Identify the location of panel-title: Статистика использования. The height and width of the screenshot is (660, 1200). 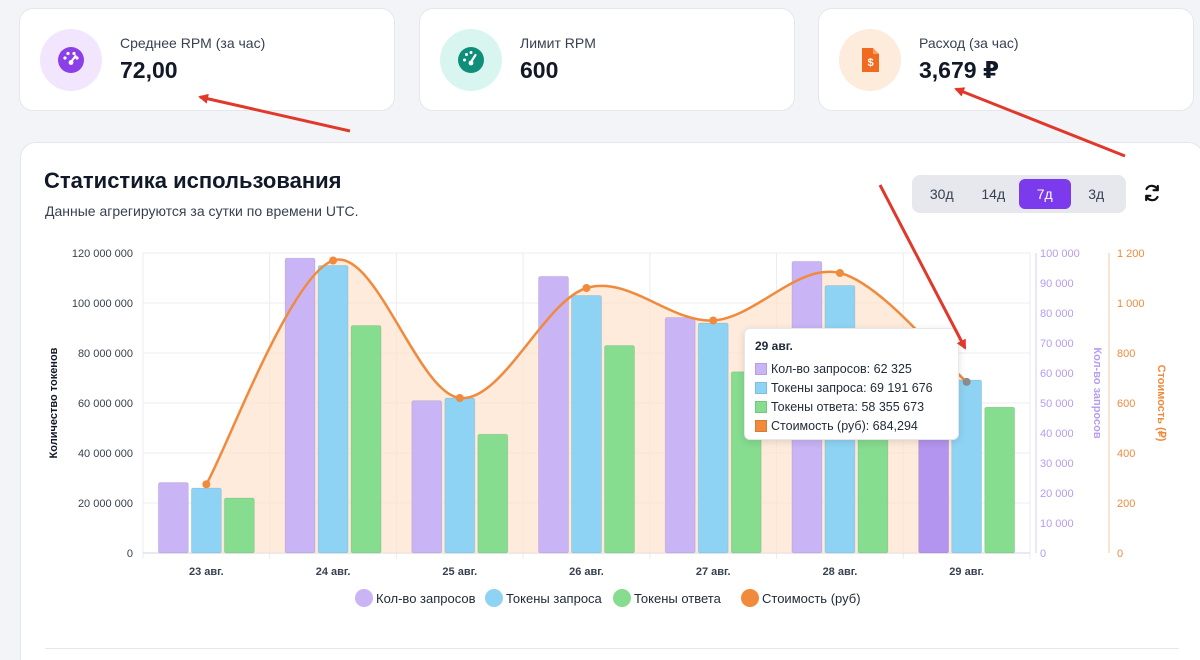
(193, 180).